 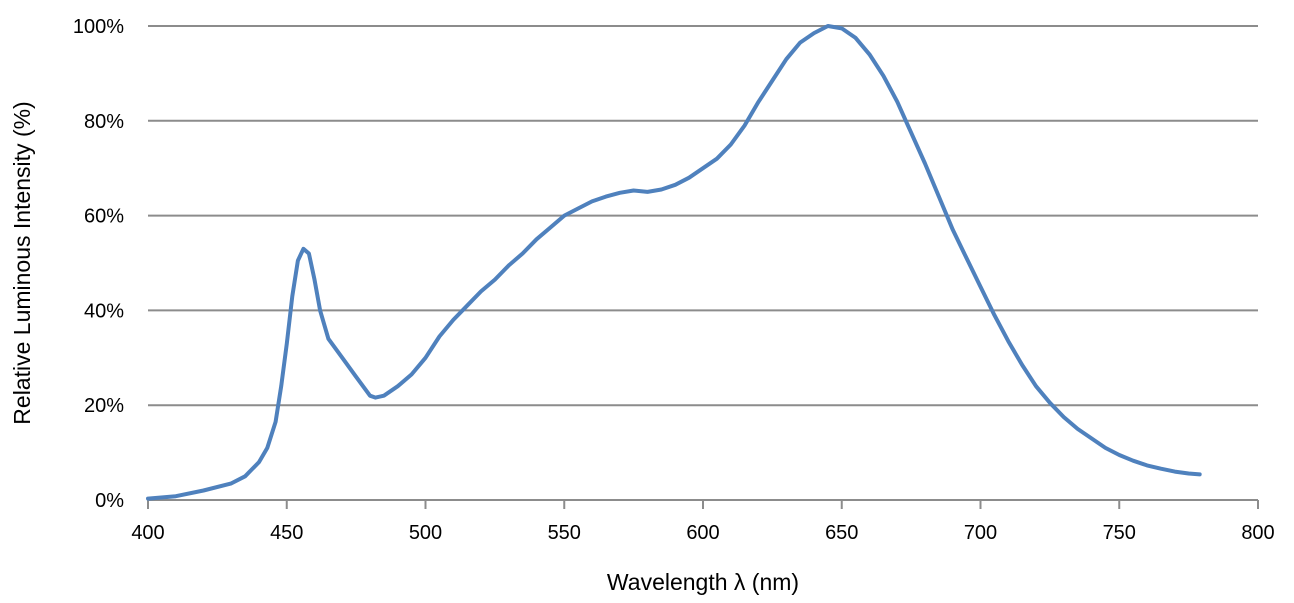 I want to click on x-tick-label: 800, so click(x=1257, y=533).